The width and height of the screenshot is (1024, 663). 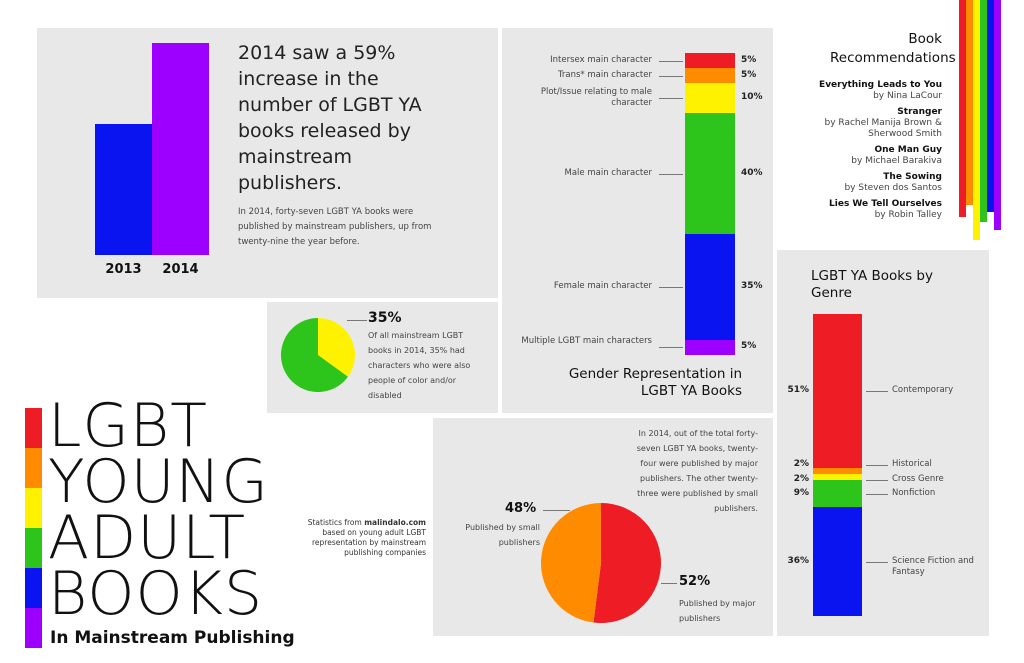 I want to click on book-author: by Rachel Manija Brown & Sherwood Smith, so click(x=883, y=128).